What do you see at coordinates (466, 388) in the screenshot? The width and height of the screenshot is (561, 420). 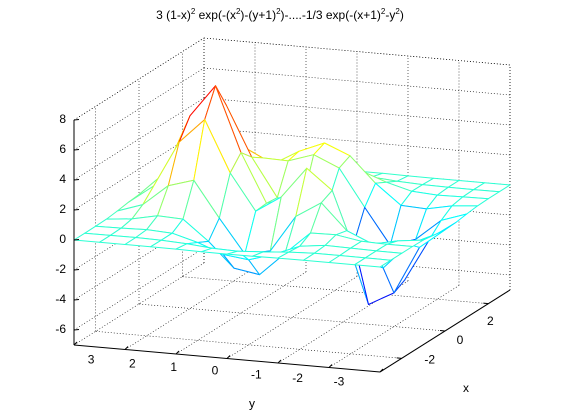 I see `x-axis-label: x` at bounding box center [466, 388].